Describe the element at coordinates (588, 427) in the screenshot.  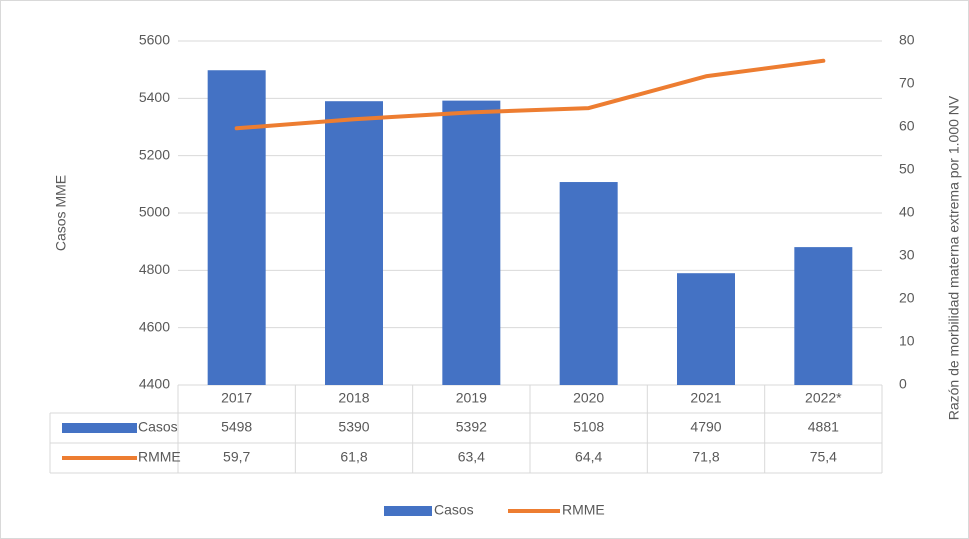
I see `table-cell: 5108` at that location.